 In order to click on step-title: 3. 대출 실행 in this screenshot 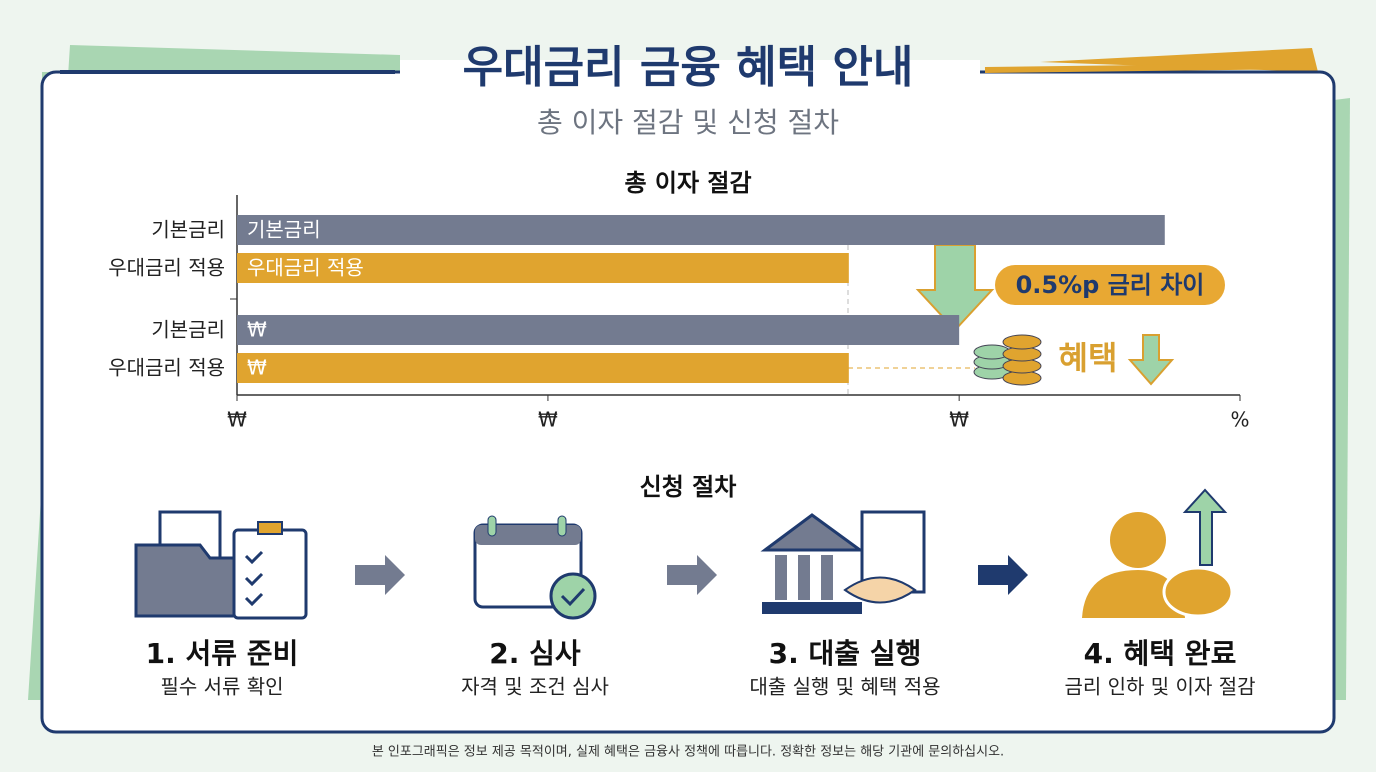, I will do `click(845, 653)`.